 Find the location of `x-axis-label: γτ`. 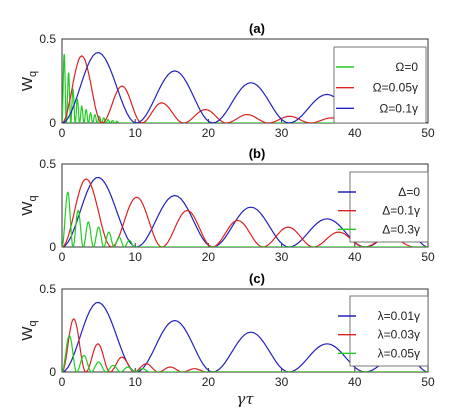

x-axis-label: γτ is located at coordinates (245, 399).